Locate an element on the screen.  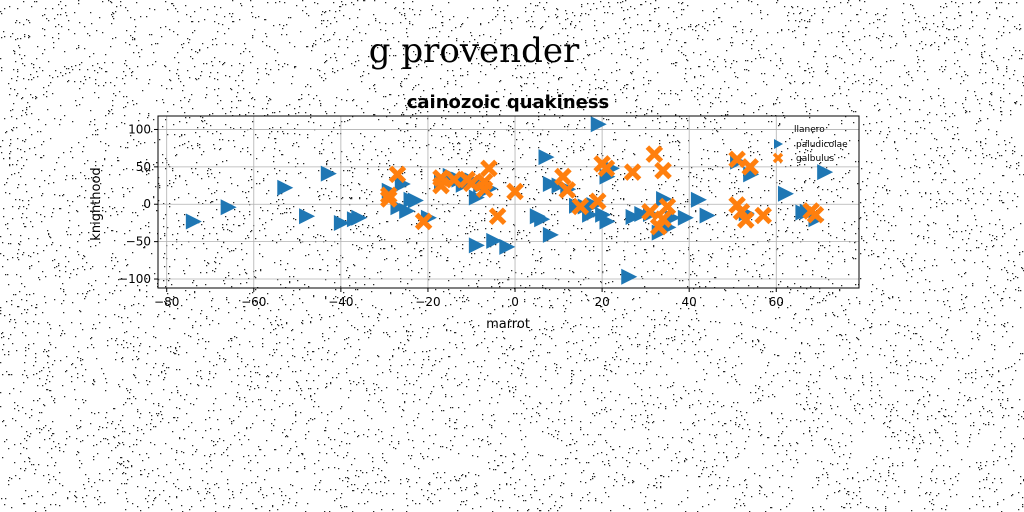
chart-title: cainozoic quakiness is located at coordinates (508, 102).